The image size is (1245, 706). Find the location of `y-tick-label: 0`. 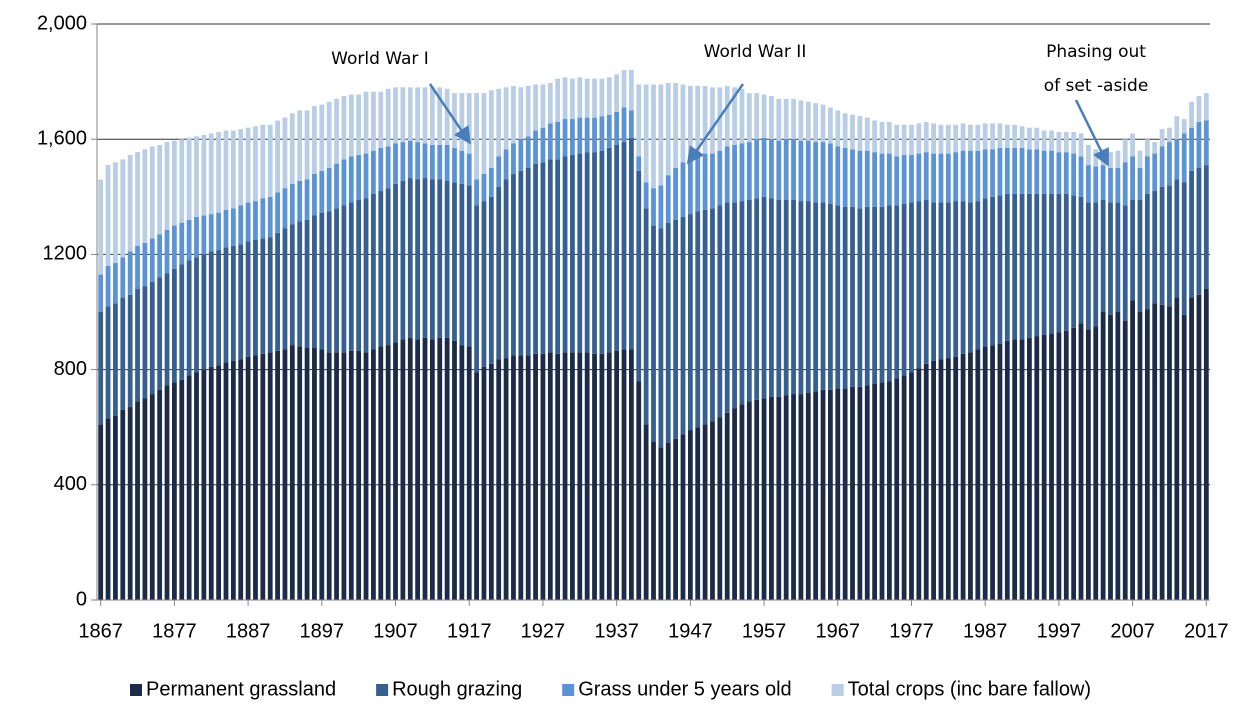

y-tick-label: 0 is located at coordinates (81, 599).